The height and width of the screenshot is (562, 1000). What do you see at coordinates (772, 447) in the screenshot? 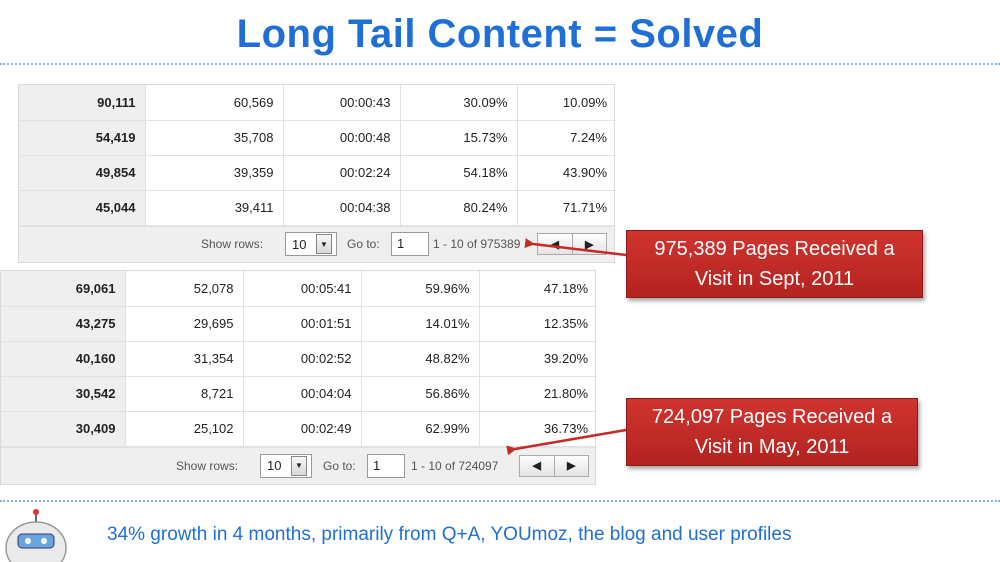
I see `callout-line: Visit in May, 2011` at bounding box center [772, 447].